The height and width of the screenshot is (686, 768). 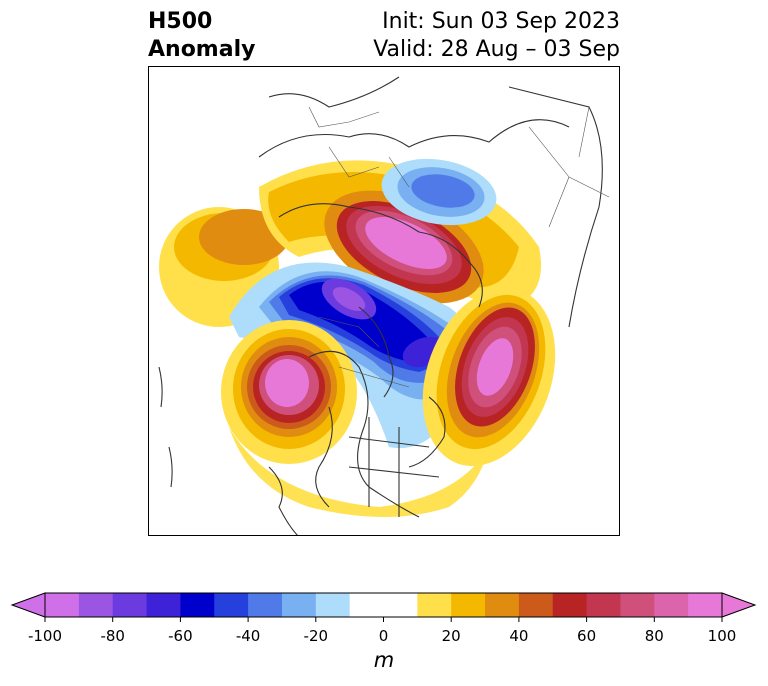 I want to click on trough-barents, so click(x=439, y=192).